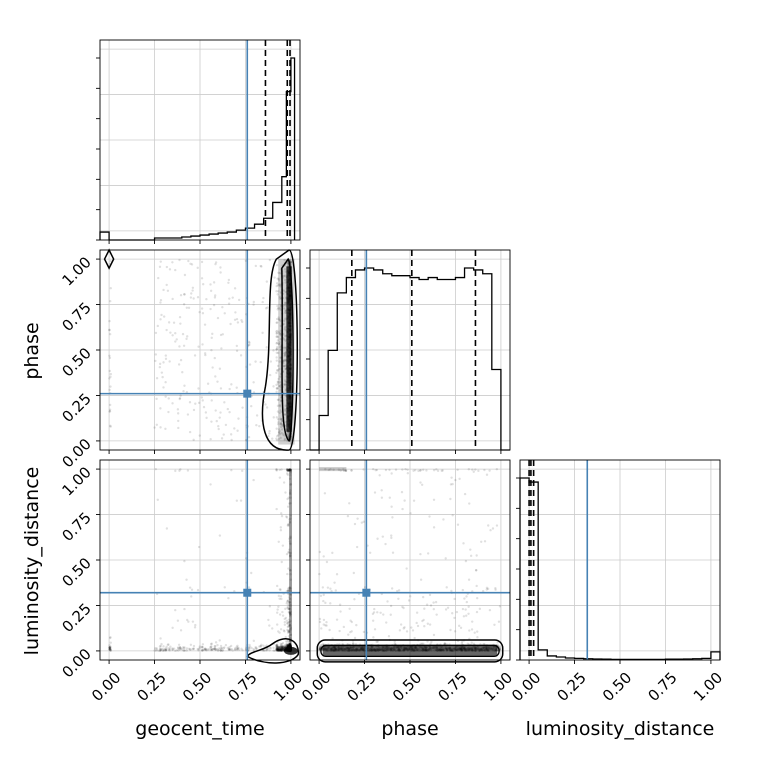 The width and height of the screenshot is (760, 760). What do you see at coordinates (498, 687) in the screenshot?
I see `x-tick-label-phase: 1.00` at bounding box center [498, 687].